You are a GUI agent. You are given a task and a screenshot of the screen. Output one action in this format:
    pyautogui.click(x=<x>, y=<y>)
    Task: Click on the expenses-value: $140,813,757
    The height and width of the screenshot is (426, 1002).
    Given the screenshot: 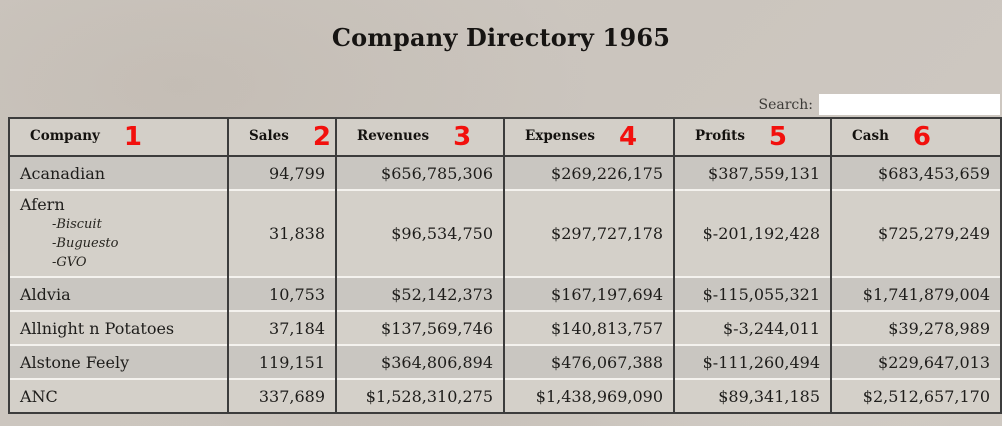 What is the action you would take?
    pyautogui.click(x=589, y=328)
    